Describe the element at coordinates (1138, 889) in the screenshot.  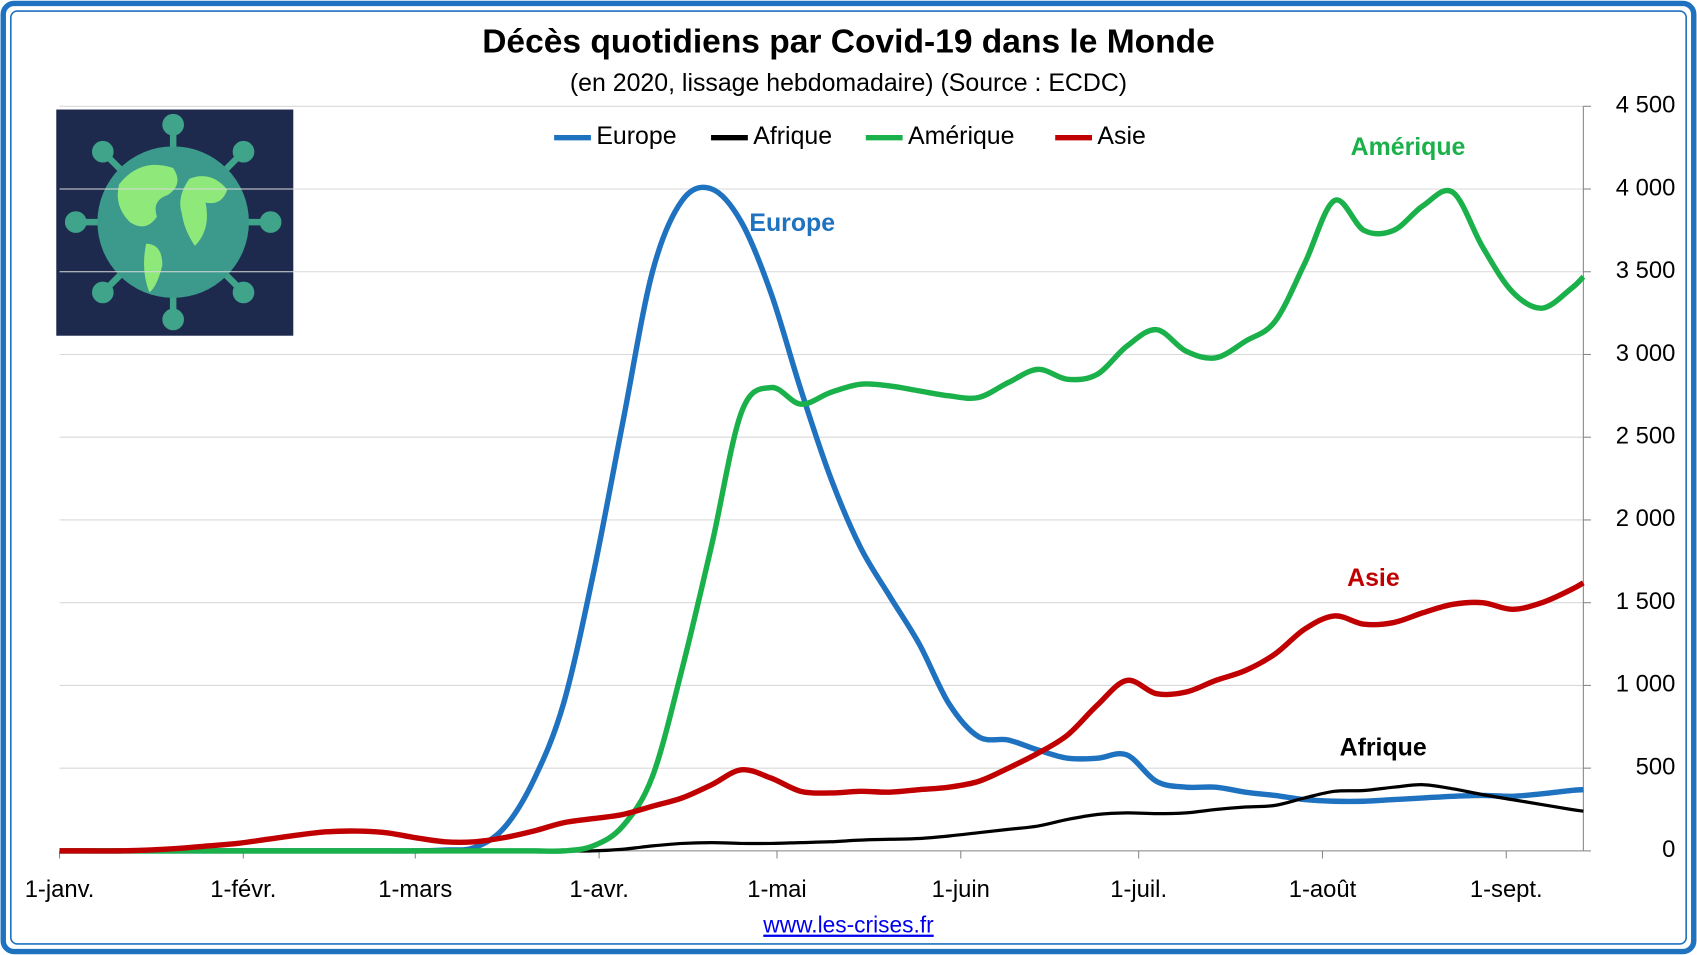
I see `x-tick-label: 1-juil.` at that location.